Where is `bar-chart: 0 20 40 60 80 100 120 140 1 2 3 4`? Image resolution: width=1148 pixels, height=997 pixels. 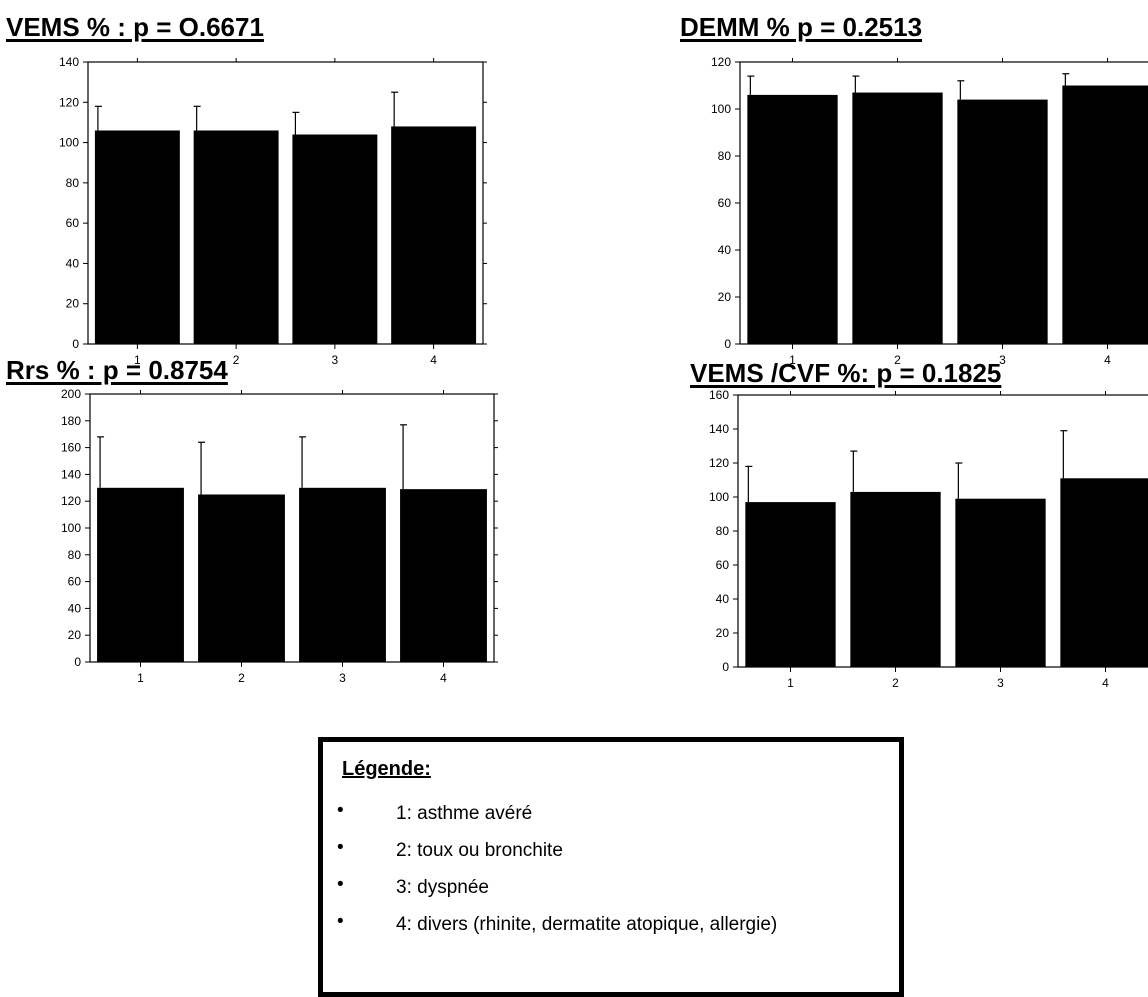
bar-chart: 0 20 40 60 80 100 120 140 1 2 3 4 is located at coordinates (273, 211).